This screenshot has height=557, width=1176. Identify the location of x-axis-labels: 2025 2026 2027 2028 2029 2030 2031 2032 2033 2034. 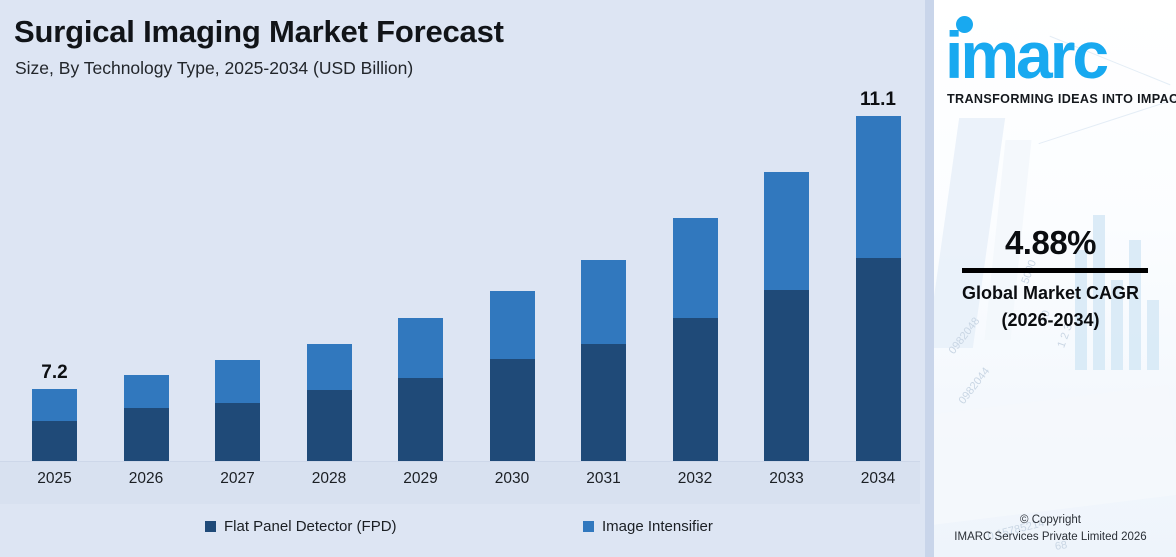
(462, 482).